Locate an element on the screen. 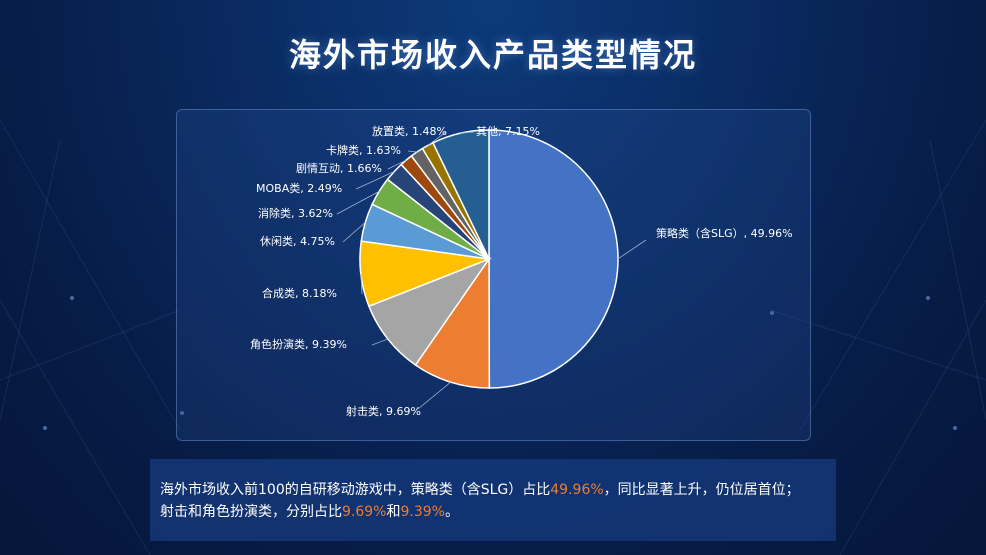  summary-text: 海外市场收入前100的自研移动游戏中，策略类（含SLG）占比 is located at coordinates (355, 490).